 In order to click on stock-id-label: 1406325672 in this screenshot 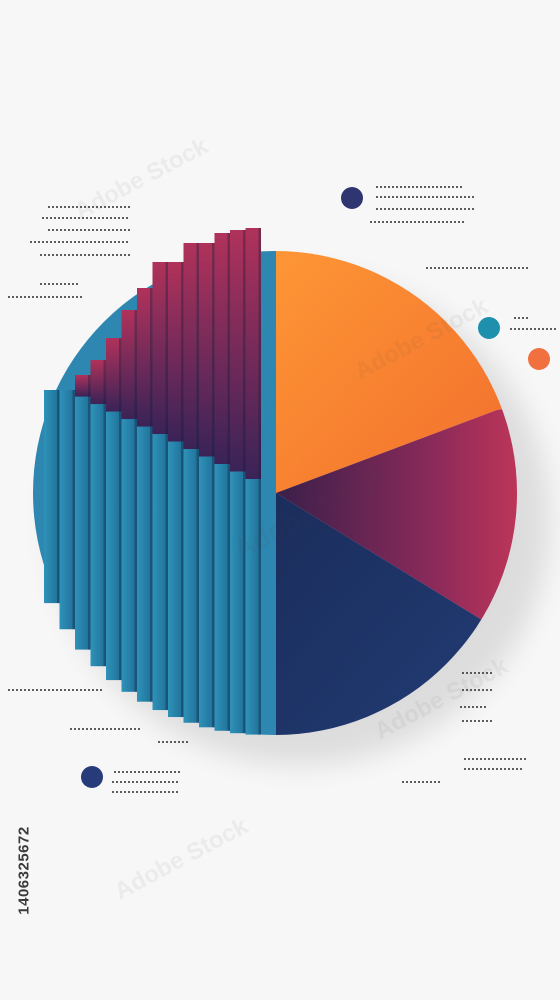, I will do `click(24, 870)`.